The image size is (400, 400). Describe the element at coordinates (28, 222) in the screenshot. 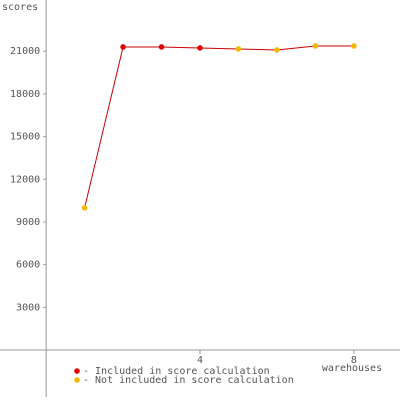

I see `y-tick-label: 9000` at that location.